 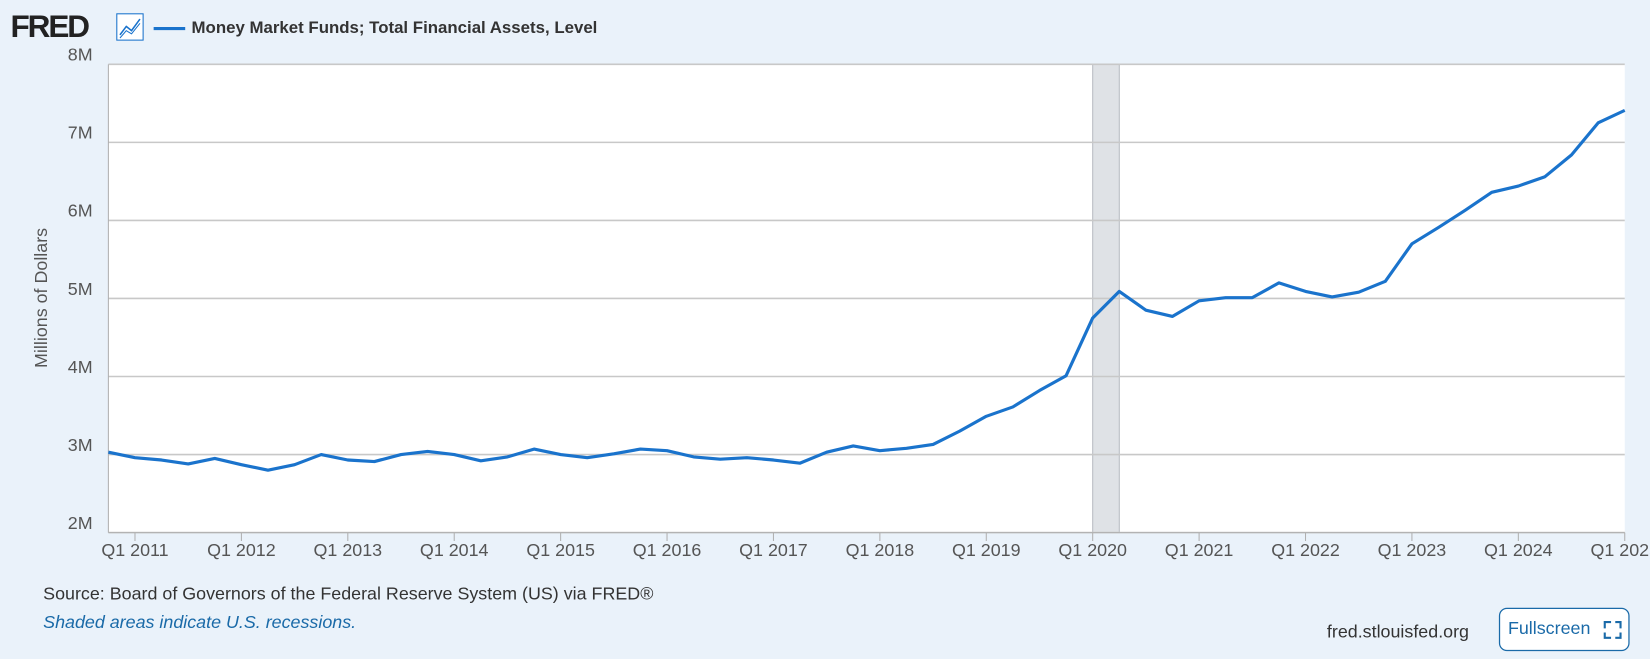 What do you see at coordinates (986, 550) in the screenshot?
I see `x-tick-label: Q1 2019` at bounding box center [986, 550].